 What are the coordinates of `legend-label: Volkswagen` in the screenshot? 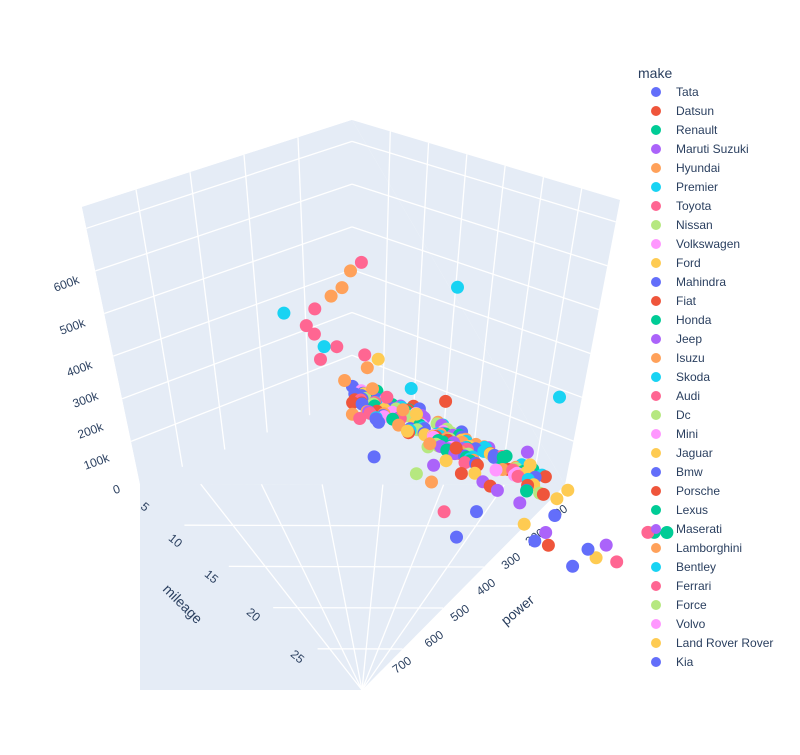 It's located at (708, 244).